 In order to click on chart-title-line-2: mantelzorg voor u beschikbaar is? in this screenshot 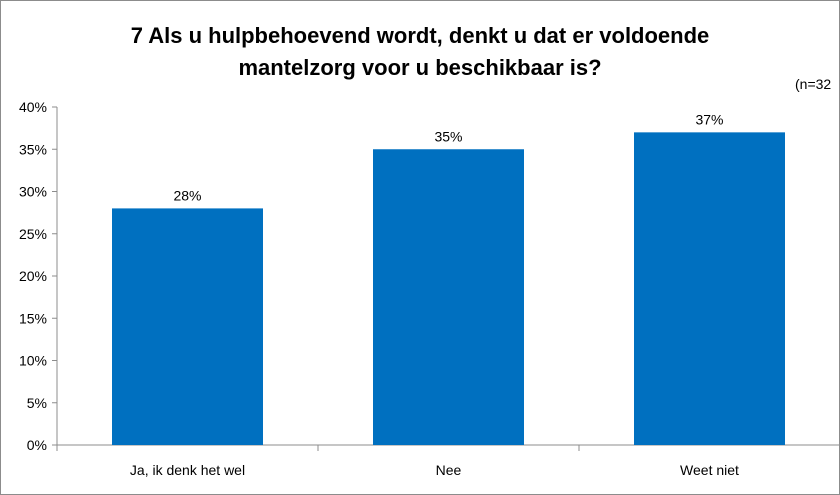, I will do `click(420, 67)`.